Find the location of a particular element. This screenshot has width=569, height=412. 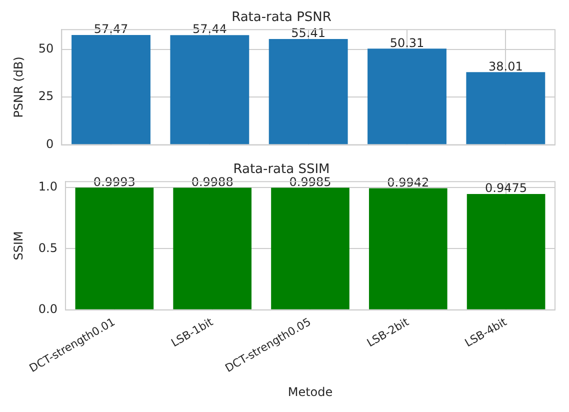

y-axis-title: PSNR (dB) is located at coordinates (18, 87).